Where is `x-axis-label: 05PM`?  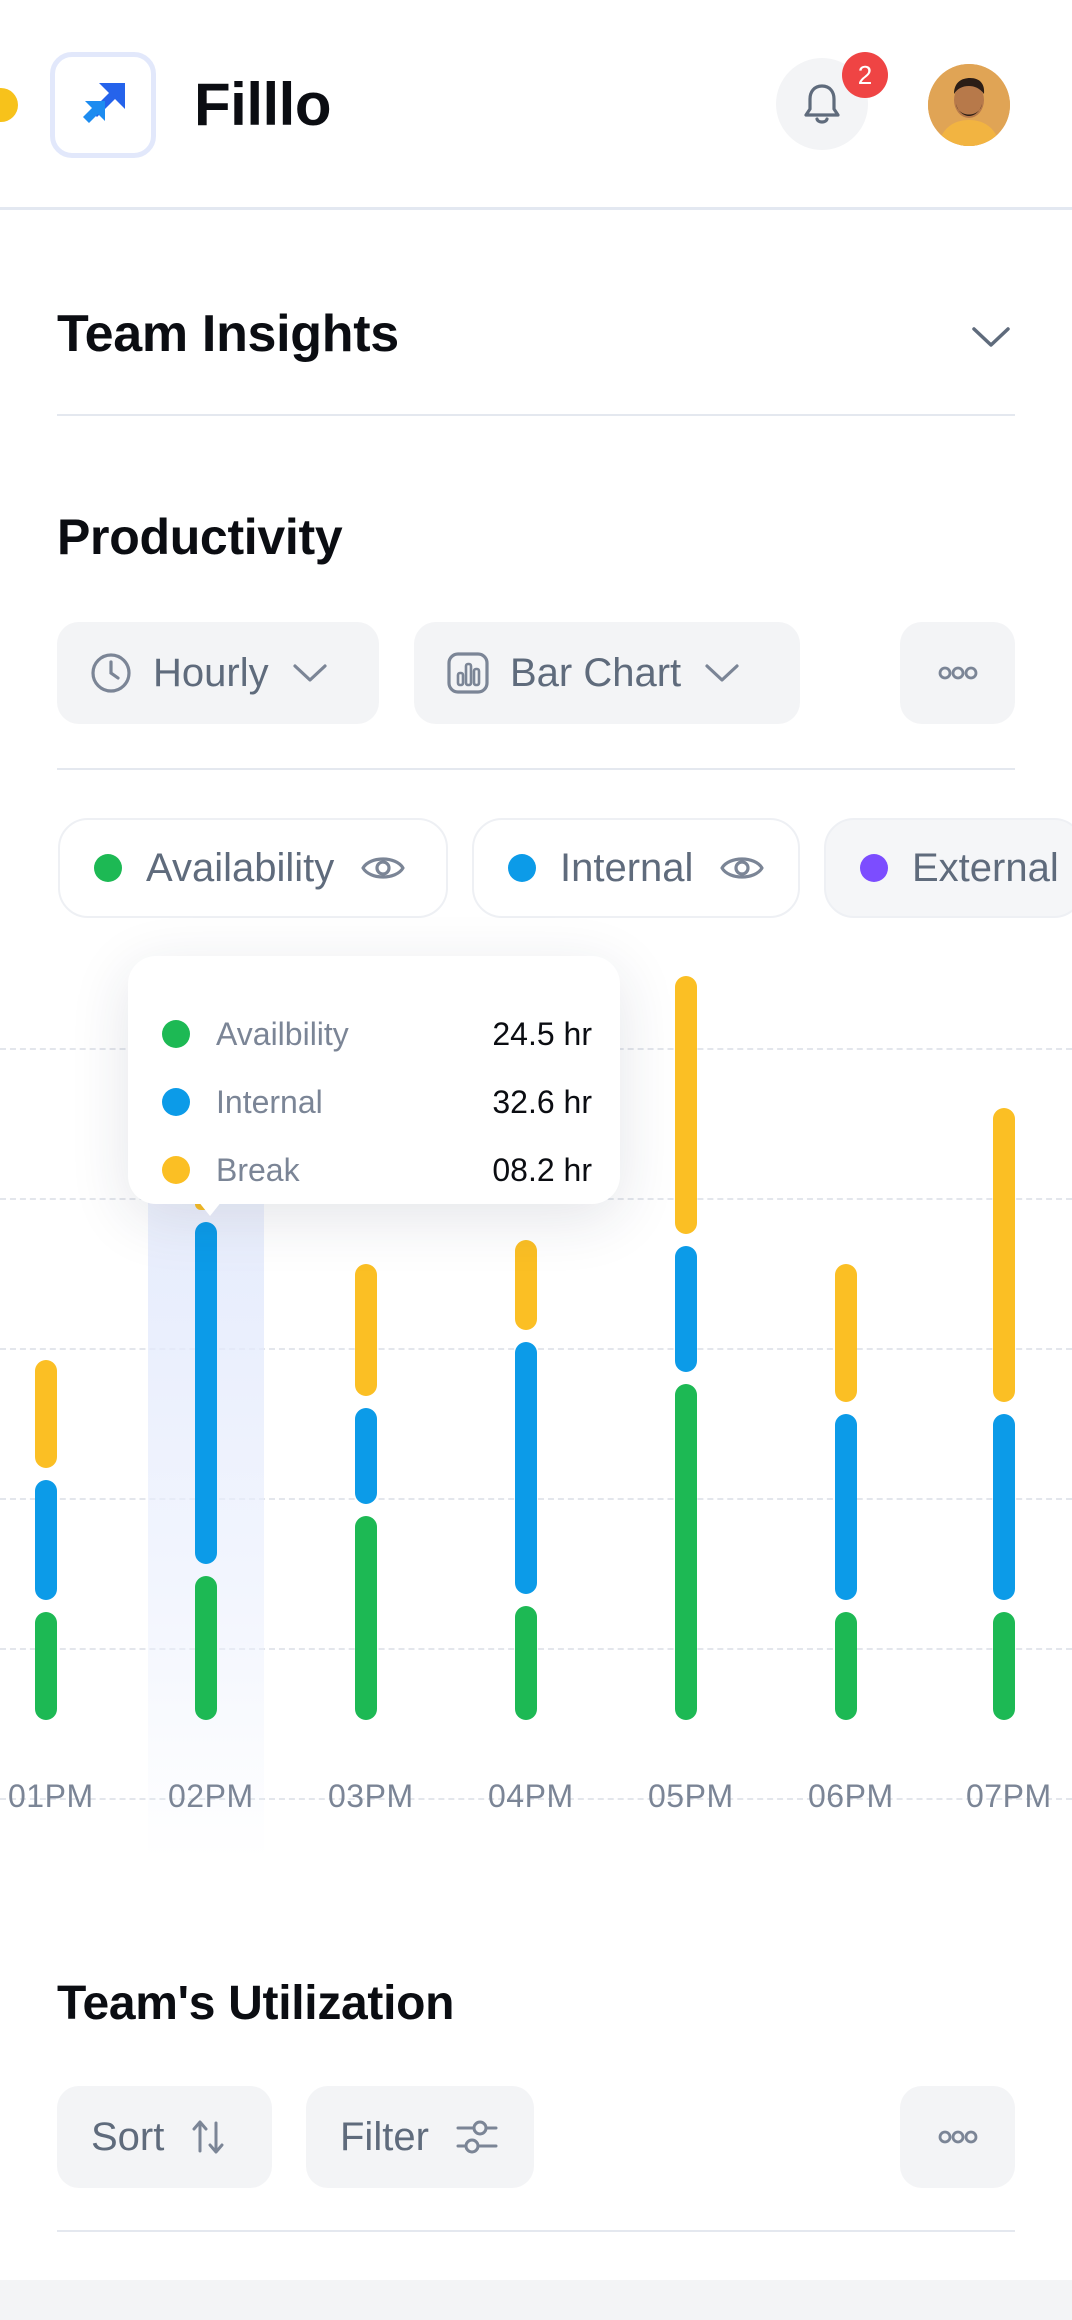
x-axis-label: 05PM is located at coordinates (691, 1796).